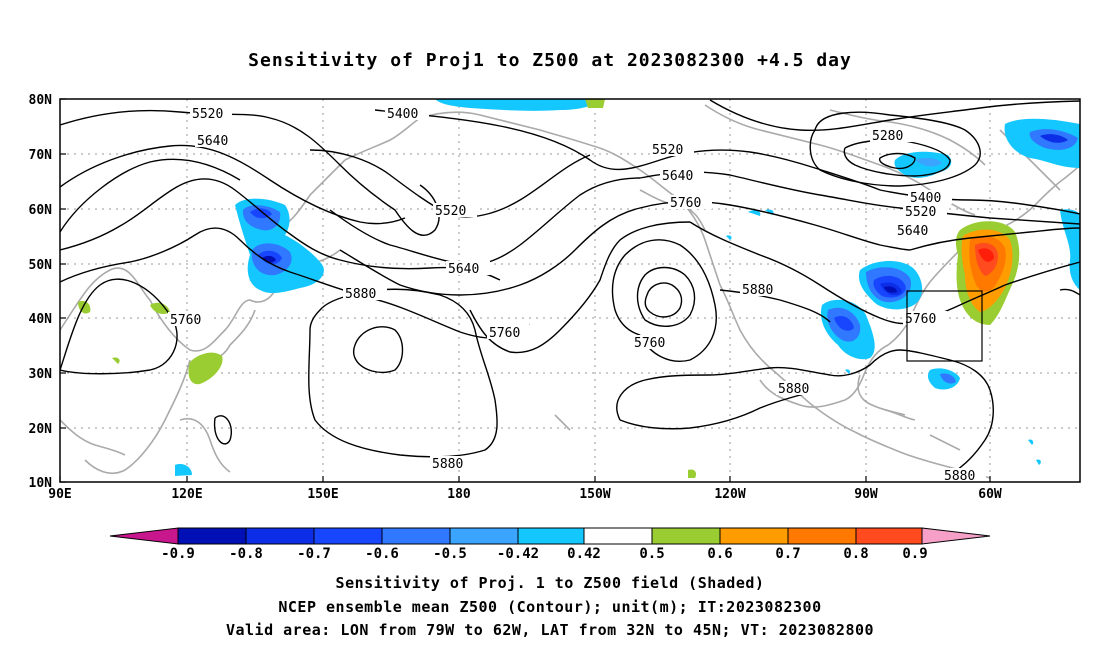 This screenshot has height=650, width=1100. Describe the element at coordinates (322, 494) in the screenshot. I see `lon-label: 150E` at that location.